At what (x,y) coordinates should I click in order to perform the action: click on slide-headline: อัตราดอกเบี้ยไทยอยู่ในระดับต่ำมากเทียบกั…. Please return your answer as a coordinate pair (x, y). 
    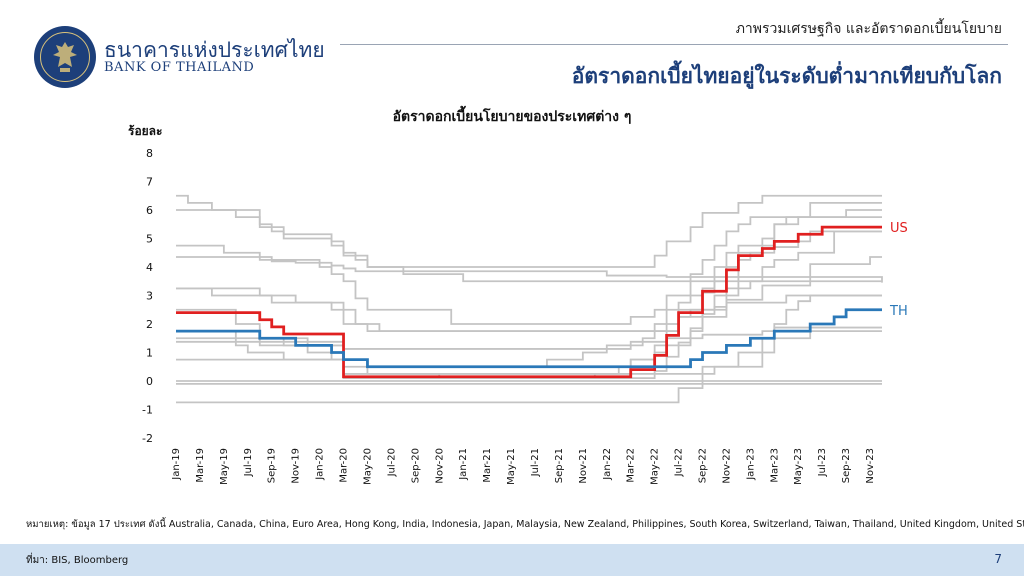
    Looking at the image, I should click on (786, 76).